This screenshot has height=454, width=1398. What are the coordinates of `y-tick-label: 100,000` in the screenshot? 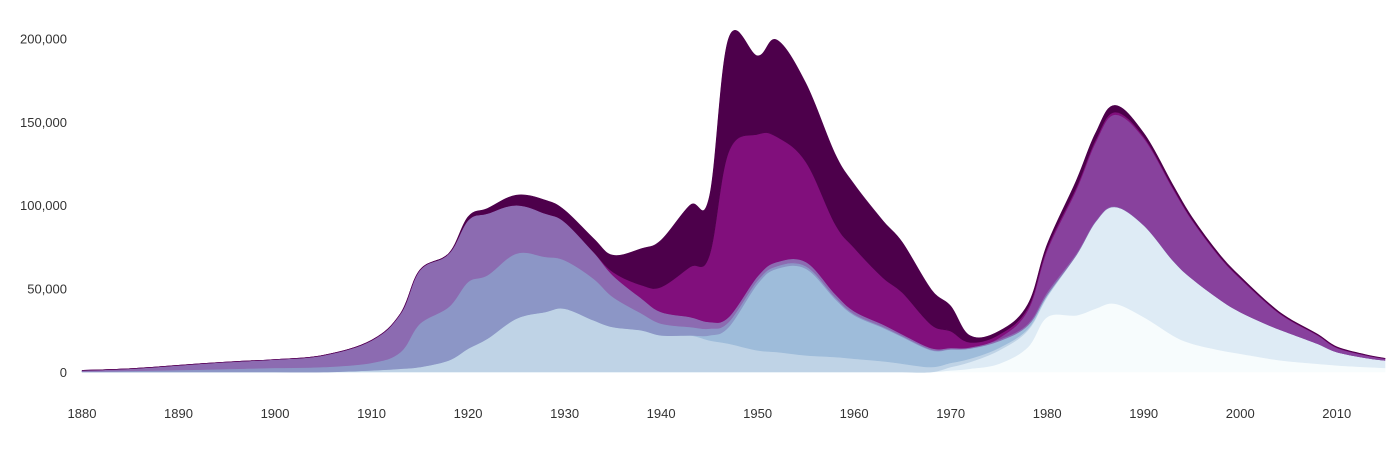 It's located at (43, 205).